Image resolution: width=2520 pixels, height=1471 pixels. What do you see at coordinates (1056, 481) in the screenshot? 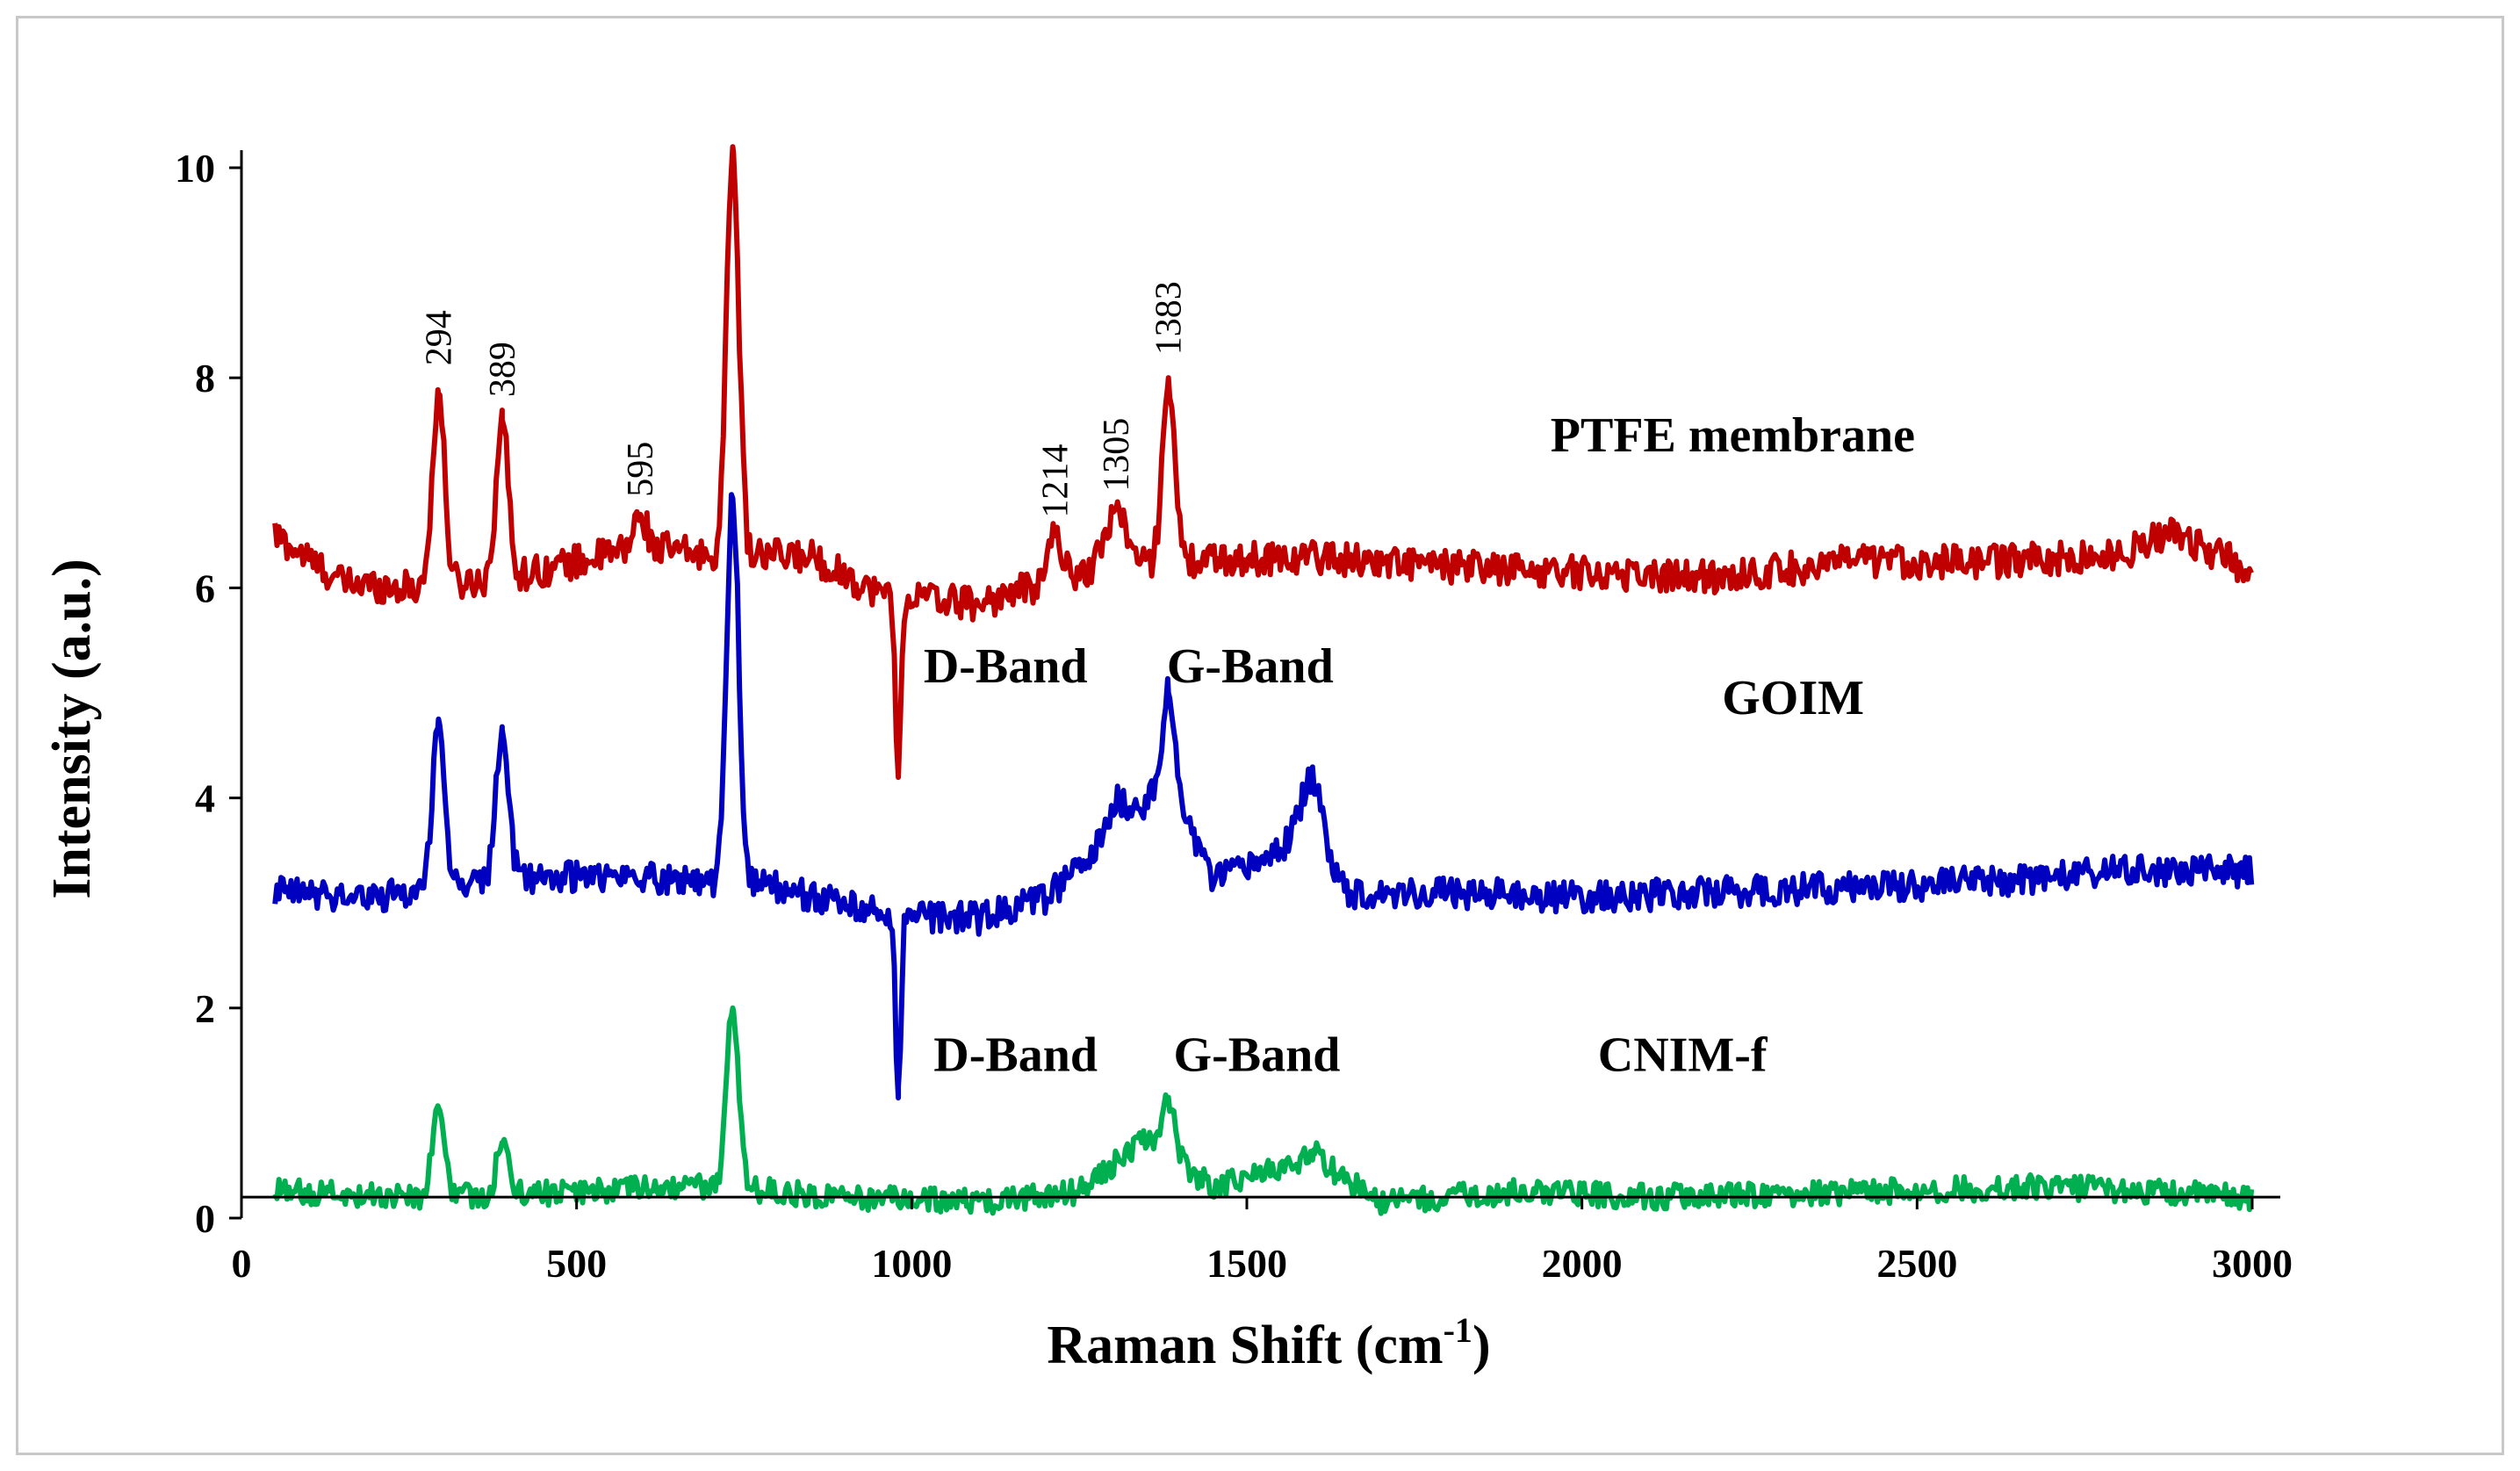
I see `peak-label: 1214` at bounding box center [1056, 481].